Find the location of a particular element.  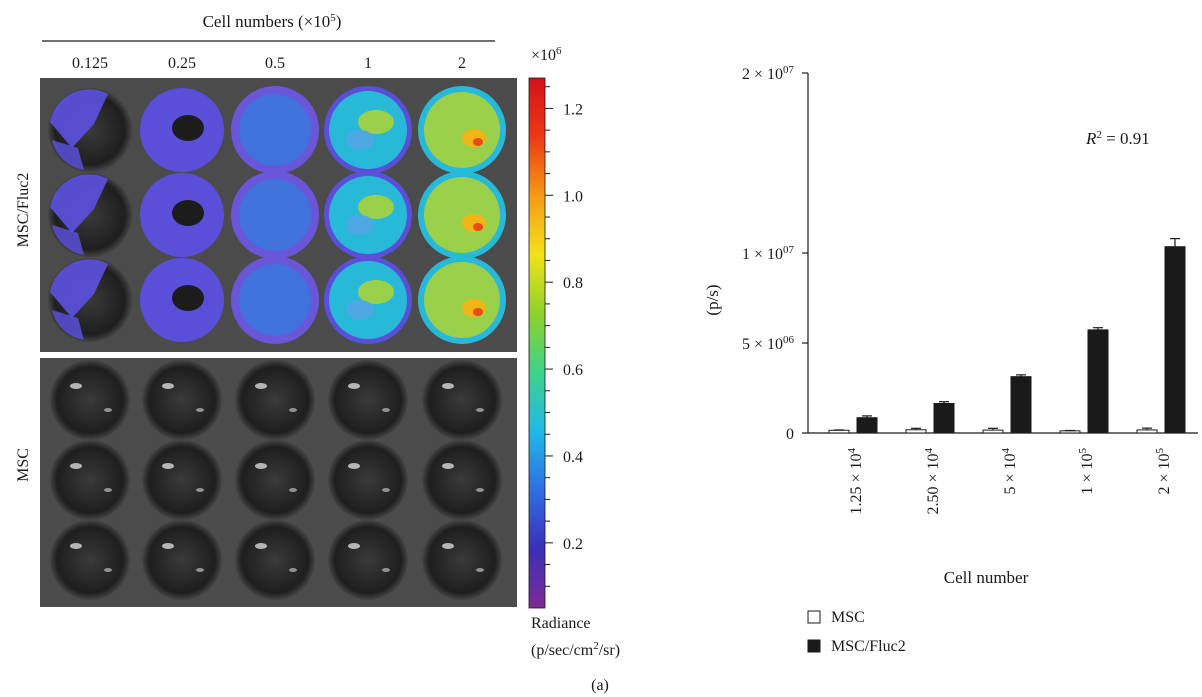

colorbar-tick-label: 1.0 is located at coordinates (573, 196).